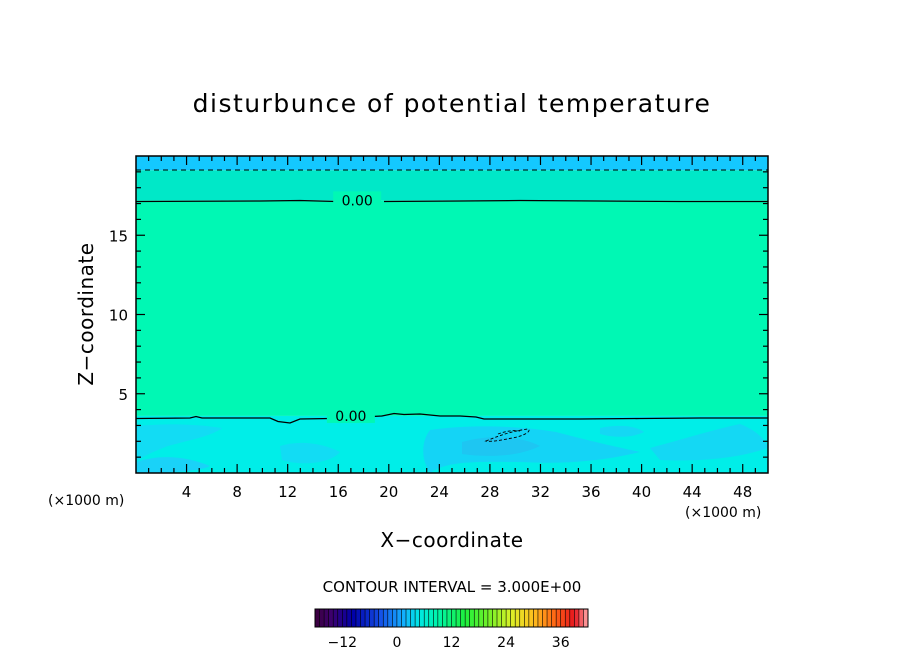  Describe the element at coordinates (86, 501) in the screenshot. I see `x-unit-label-left: (×1000 m)` at that location.